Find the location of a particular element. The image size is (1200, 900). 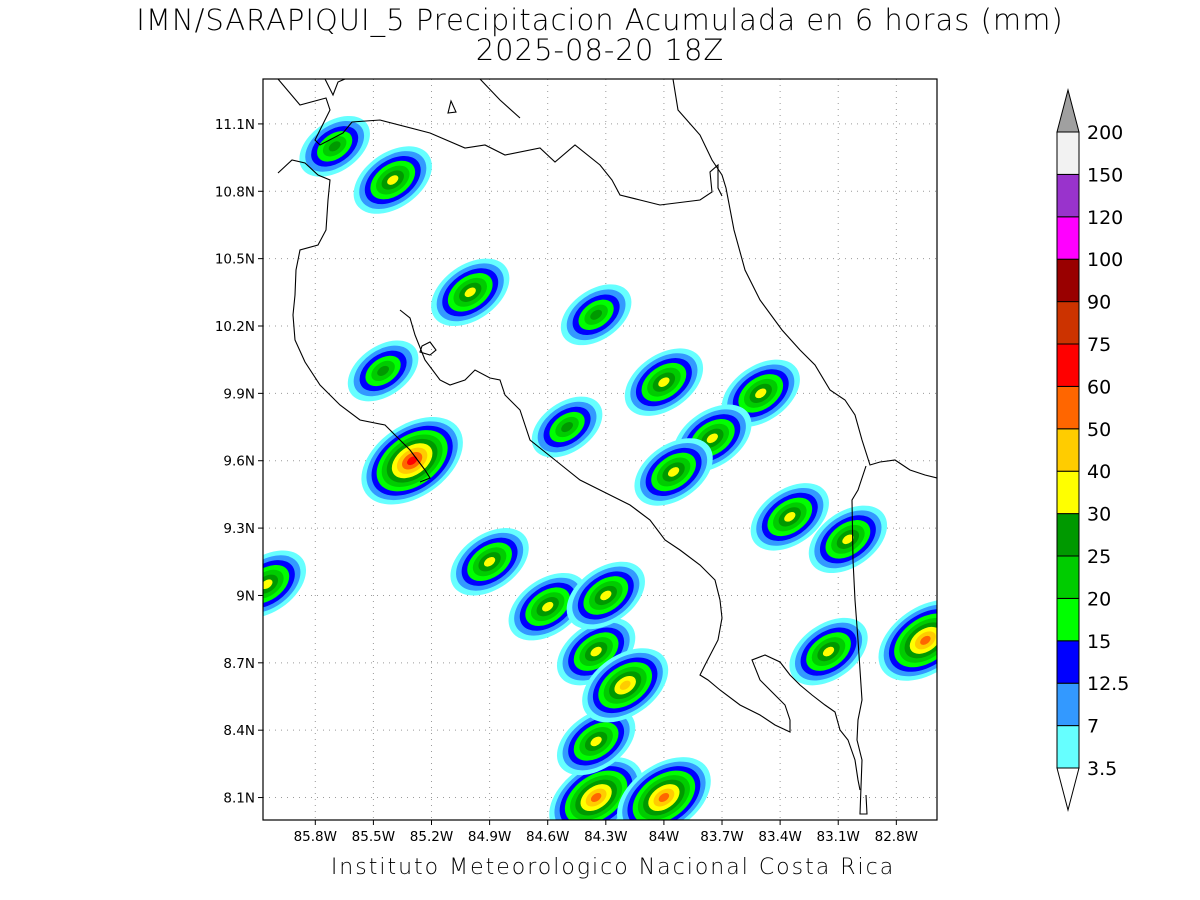

lon-tick-label: 84W is located at coordinates (664, 837).